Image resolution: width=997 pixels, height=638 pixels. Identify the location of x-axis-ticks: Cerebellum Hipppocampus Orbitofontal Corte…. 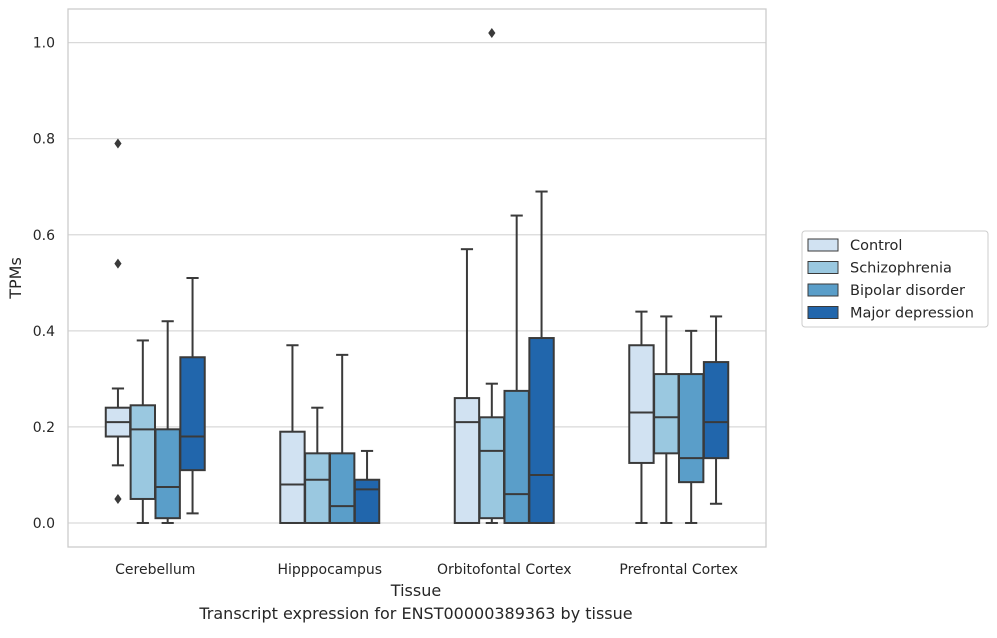
(426, 570).